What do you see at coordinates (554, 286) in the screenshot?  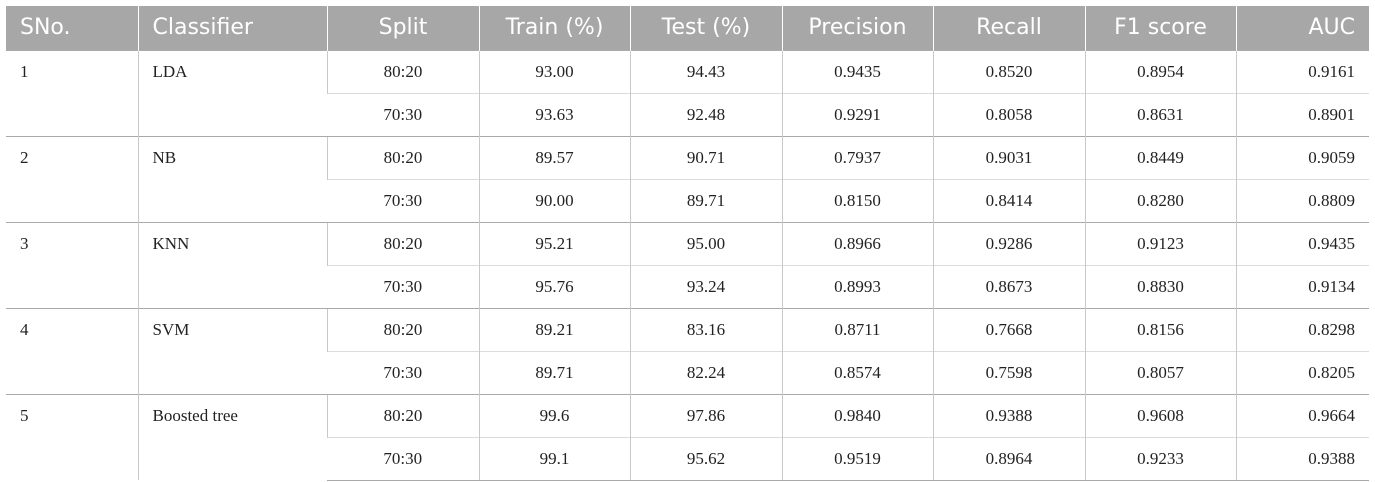 I see `train-cell: 95.76` at bounding box center [554, 286].